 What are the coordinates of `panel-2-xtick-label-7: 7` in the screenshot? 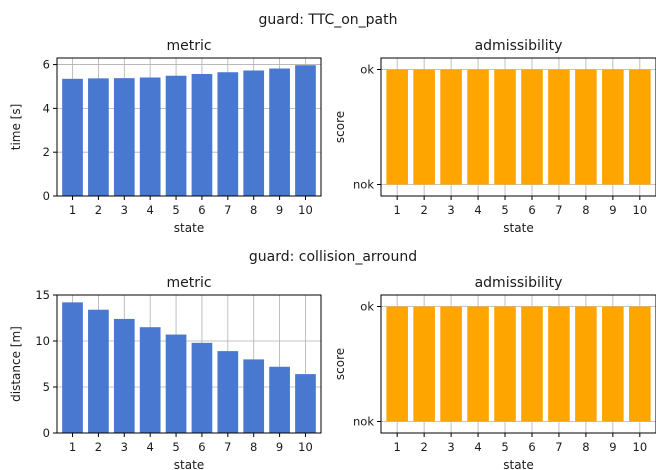 It's located at (558, 210).